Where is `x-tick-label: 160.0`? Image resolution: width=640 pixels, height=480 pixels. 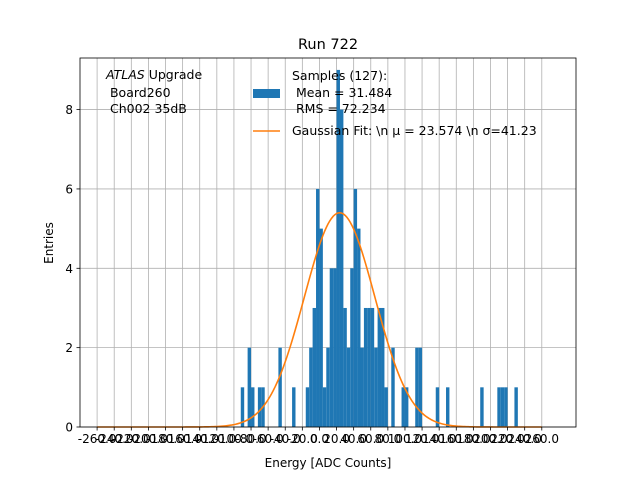
x-tick-label: 160.0 is located at coordinates (456, 439).